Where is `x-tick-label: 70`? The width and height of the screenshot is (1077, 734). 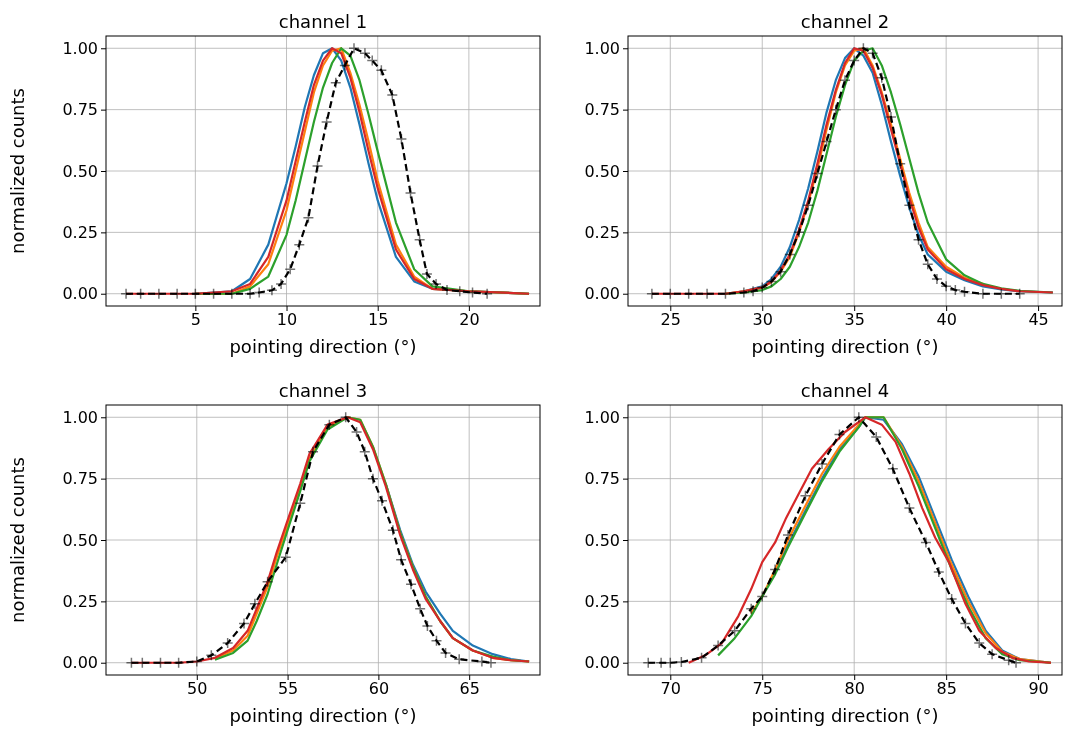
x-tick-label: 70 is located at coordinates (670, 689).